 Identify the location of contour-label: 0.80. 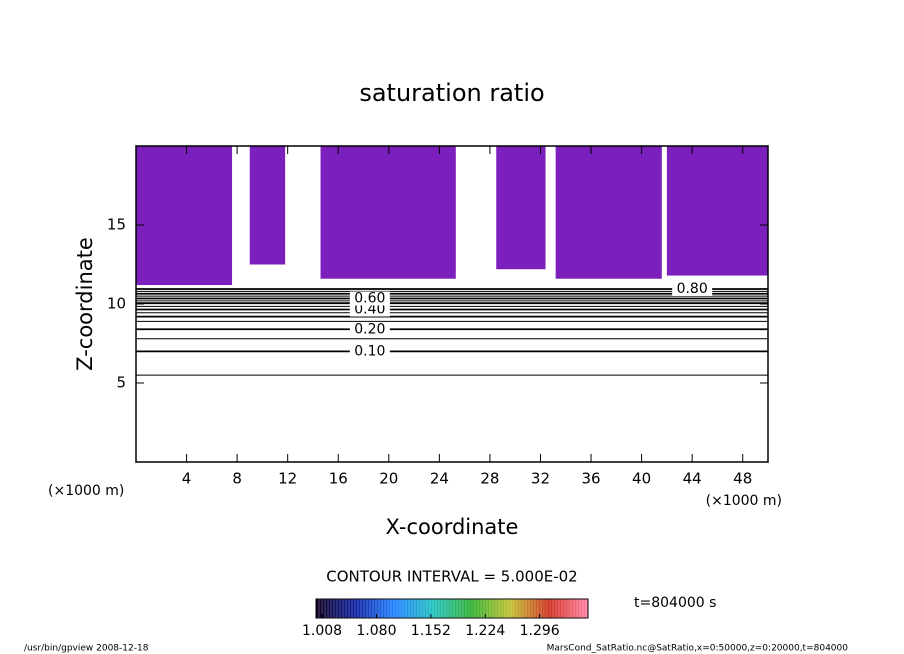
(692, 289).